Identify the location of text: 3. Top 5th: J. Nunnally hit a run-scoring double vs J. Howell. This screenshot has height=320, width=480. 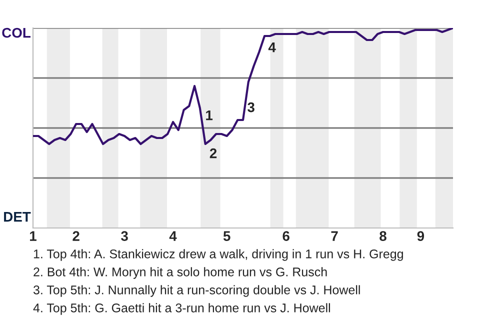
(196, 291).